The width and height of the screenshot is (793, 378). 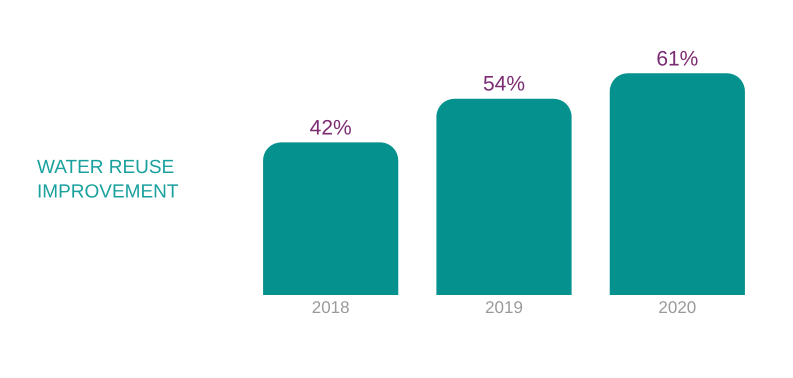 I want to click on data-label: 42%, so click(x=331, y=128).